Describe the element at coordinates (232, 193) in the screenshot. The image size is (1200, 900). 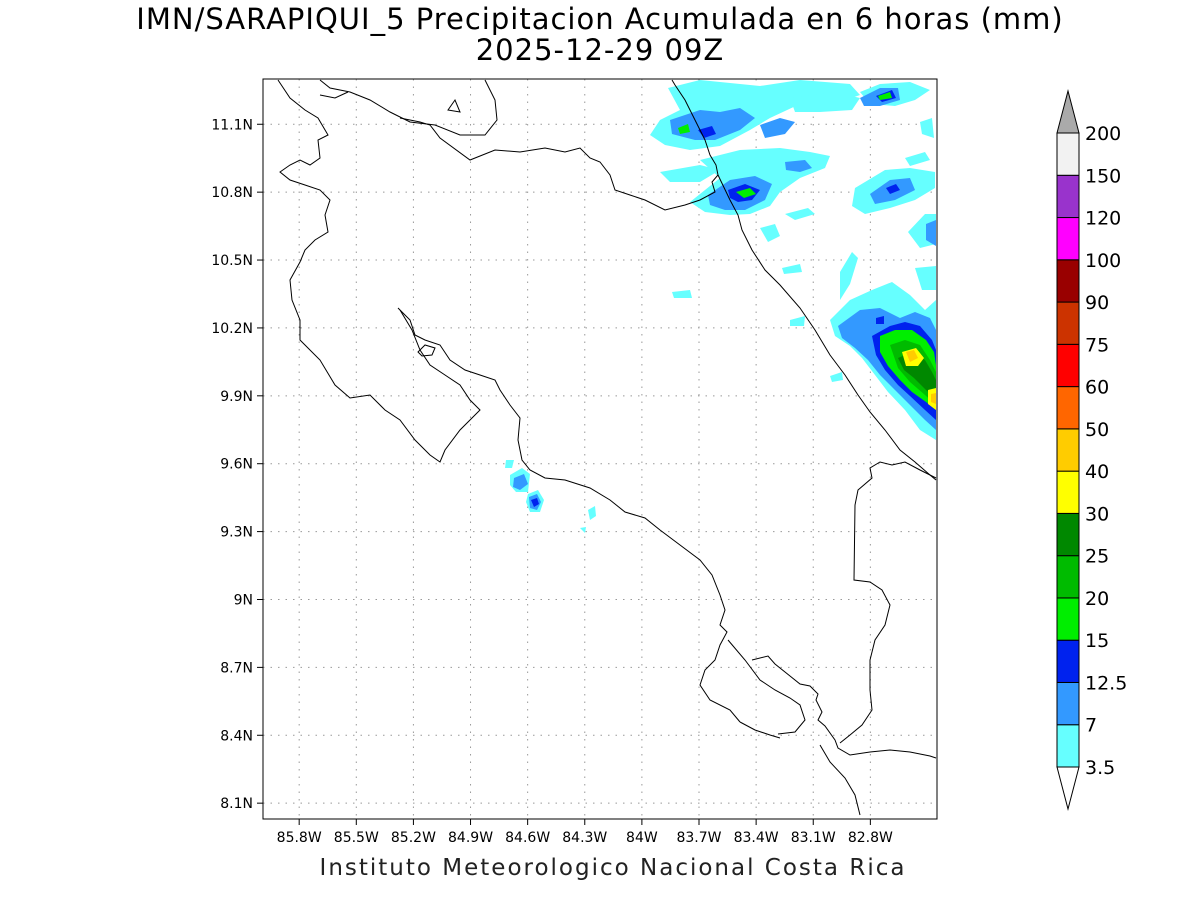
I see `y-tick-label: 10.8N` at that location.